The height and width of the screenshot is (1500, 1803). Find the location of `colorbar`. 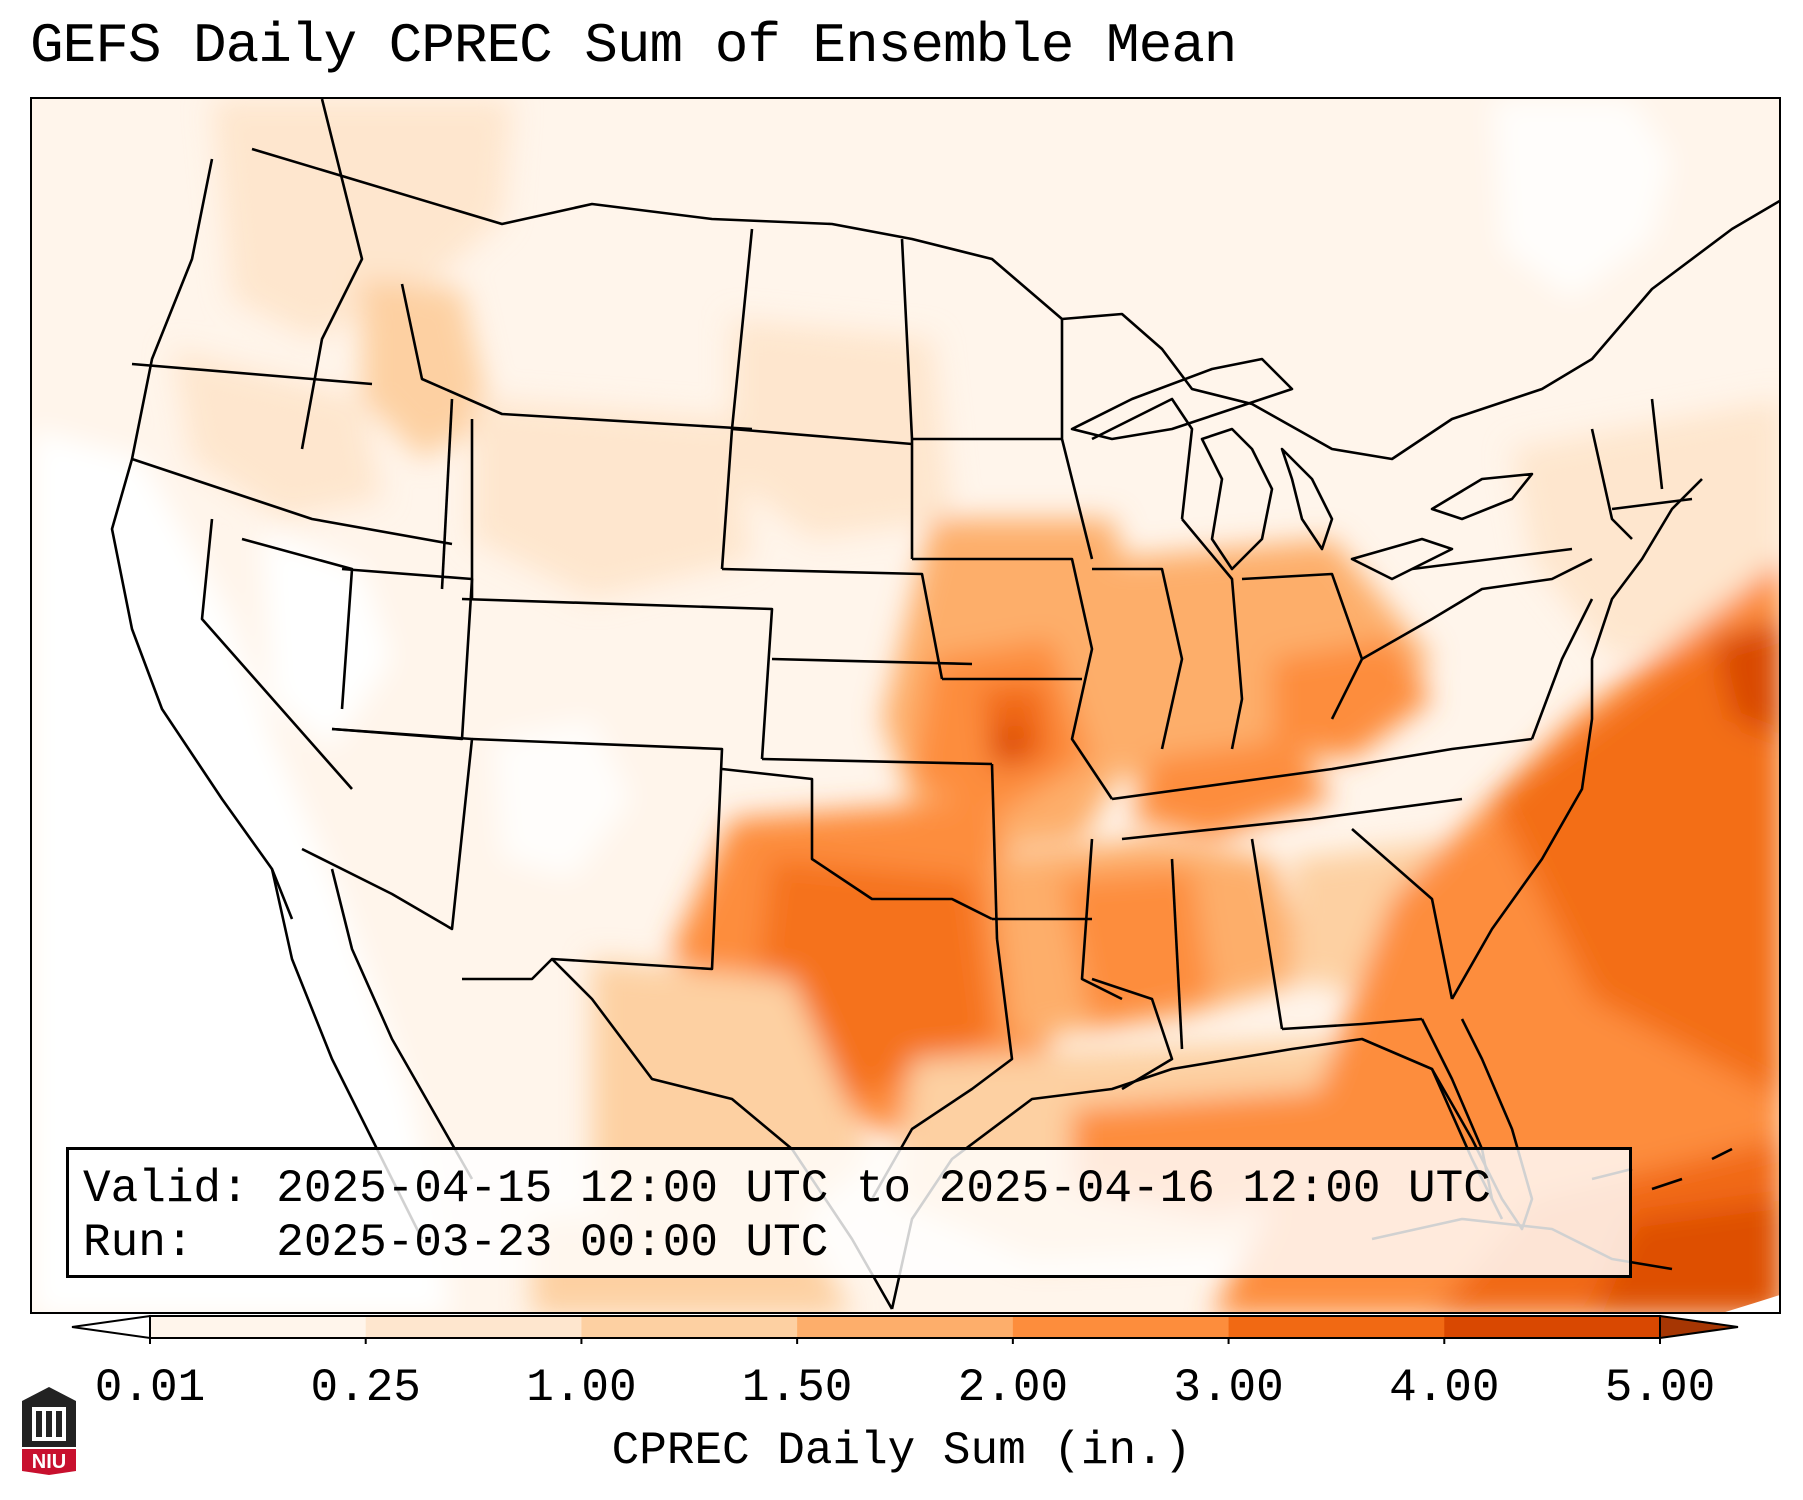

colorbar is located at coordinates (905, 1329).